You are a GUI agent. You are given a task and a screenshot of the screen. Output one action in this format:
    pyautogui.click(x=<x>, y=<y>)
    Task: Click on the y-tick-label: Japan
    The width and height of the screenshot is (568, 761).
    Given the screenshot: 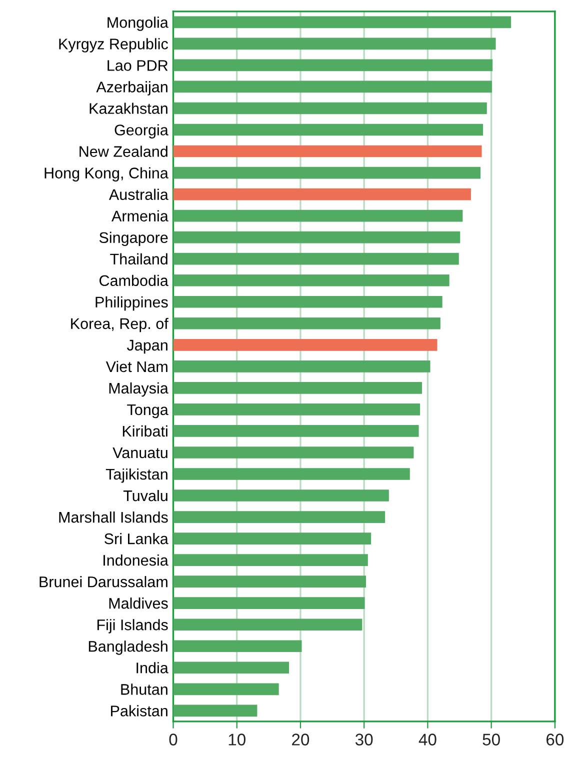 What is the action you would take?
    pyautogui.click(x=147, y=347)
    